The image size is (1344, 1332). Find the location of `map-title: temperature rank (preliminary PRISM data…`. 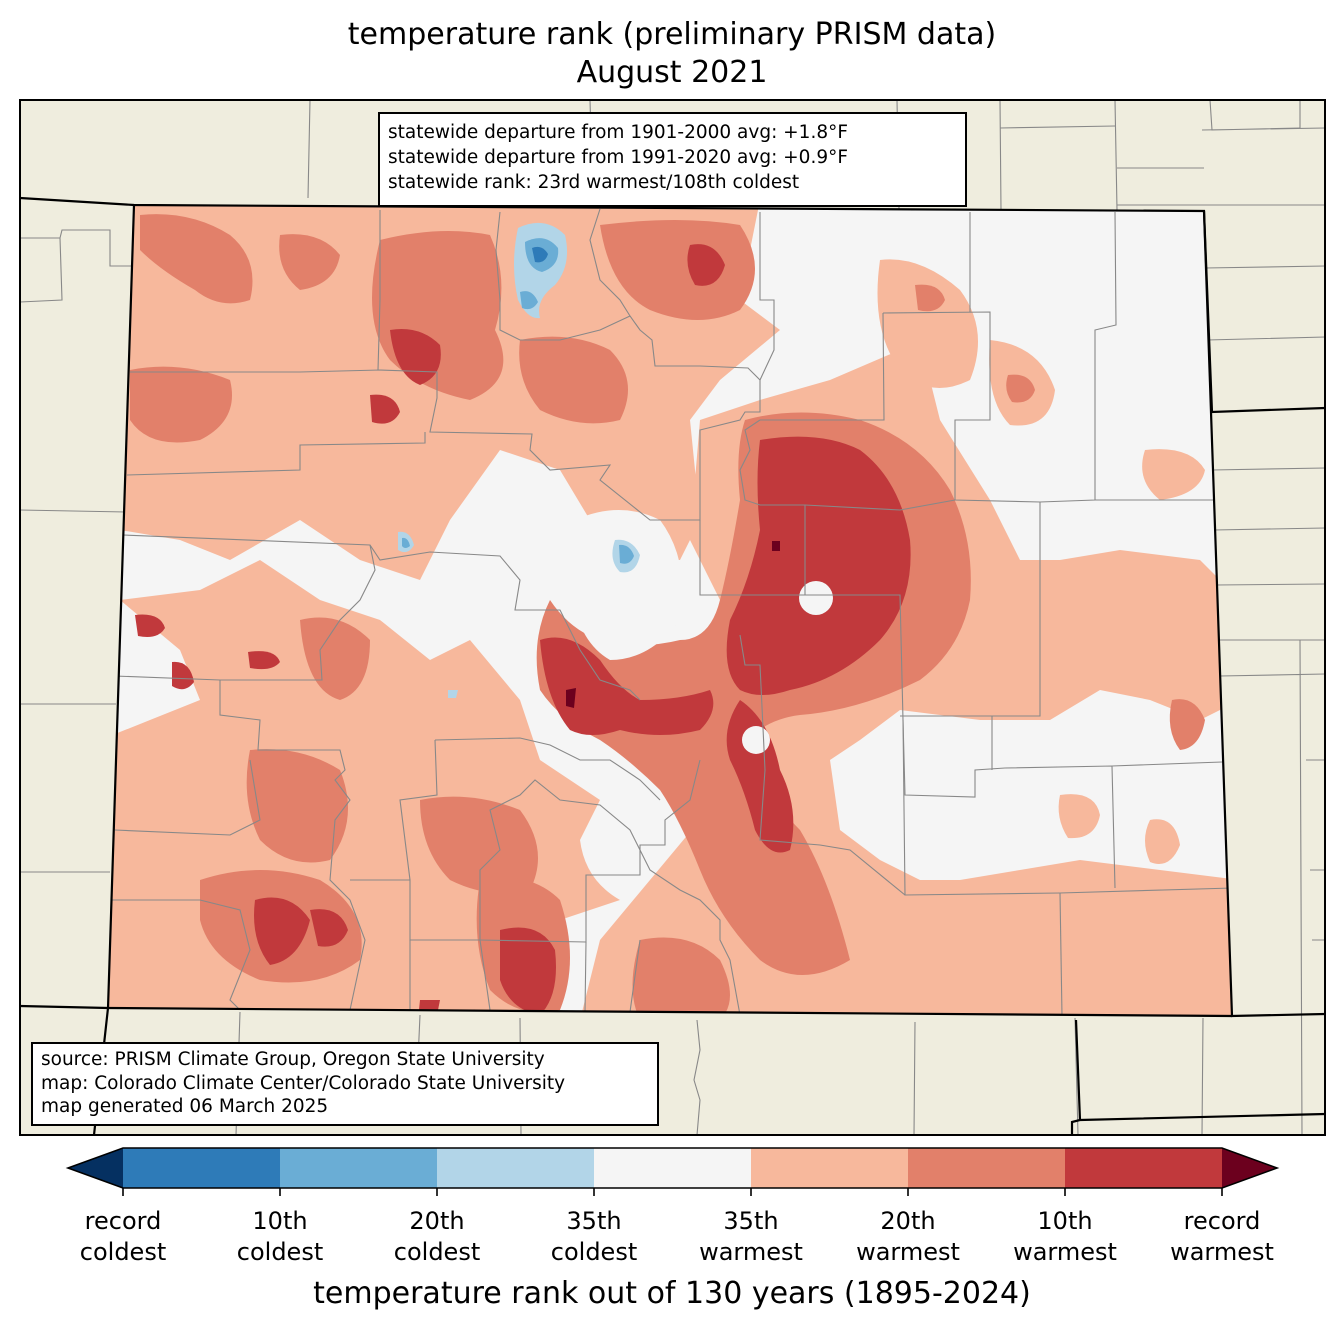

map-title: temperature rank (preliminary PRISM data… is located at coordinates (672, 34).